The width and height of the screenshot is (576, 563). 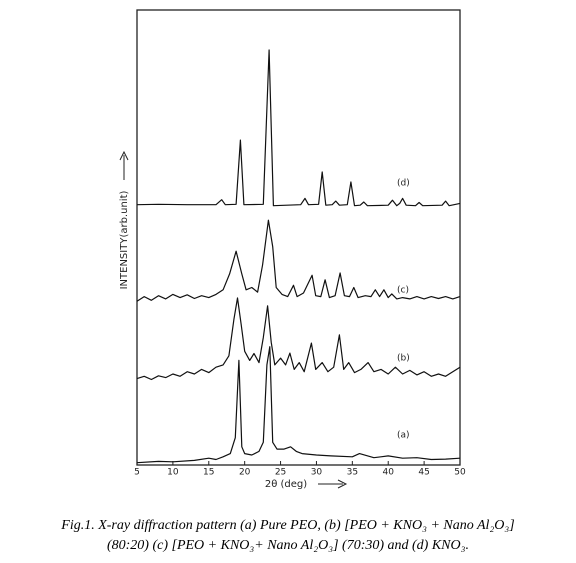 I want to click on x-axis-label: 2θ (deg), so click(x=286, y=484).